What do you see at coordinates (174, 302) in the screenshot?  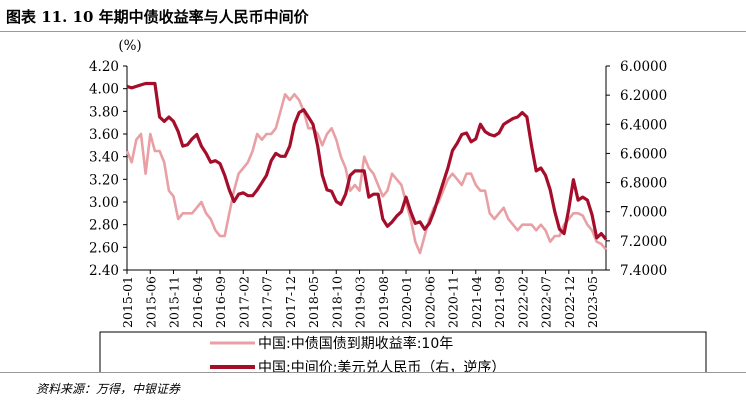 I see `x-tick-label: 2015-11` at bounding box center [174, 302].